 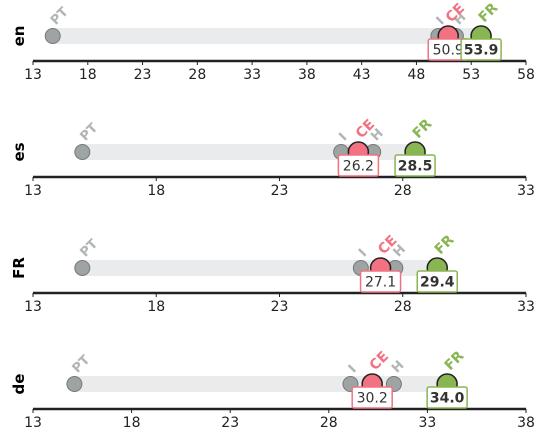 I want to click on x-tick-label: 43, so click(x=362, y=75).